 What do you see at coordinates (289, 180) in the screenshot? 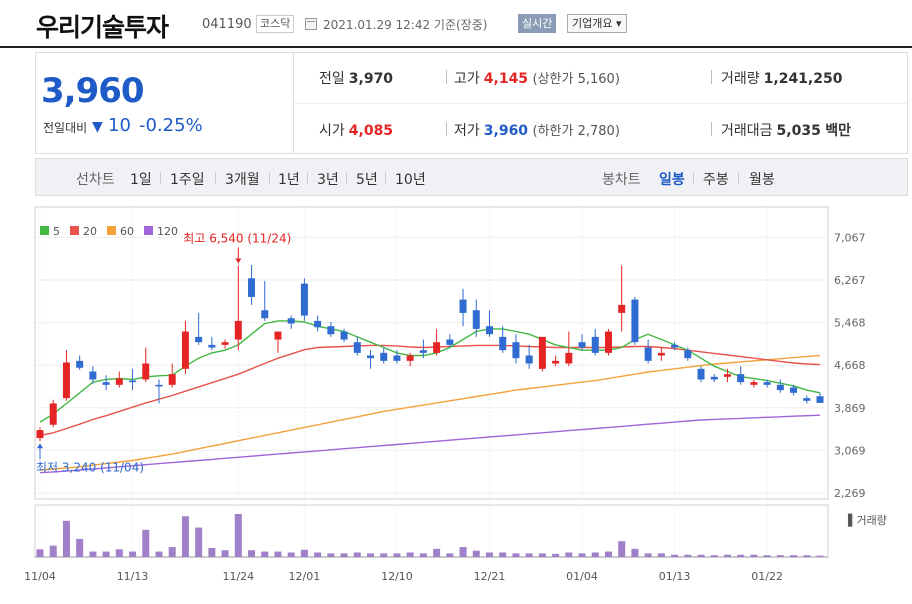
I see `period-1y: 1년` at bounding box center [289, 180].